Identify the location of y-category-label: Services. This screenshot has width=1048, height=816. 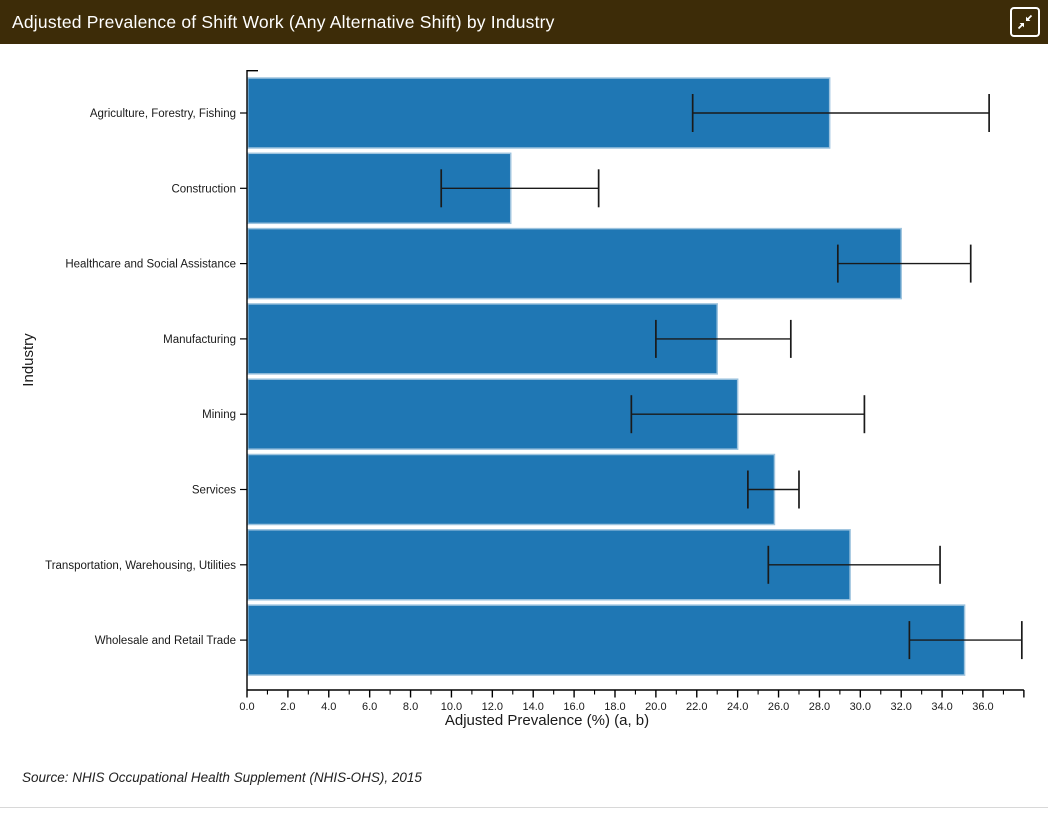
(214, 491).